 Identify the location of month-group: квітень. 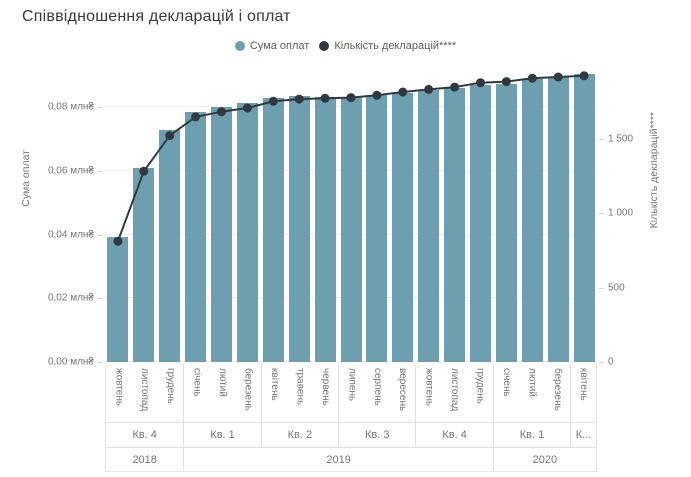
(583, 393).